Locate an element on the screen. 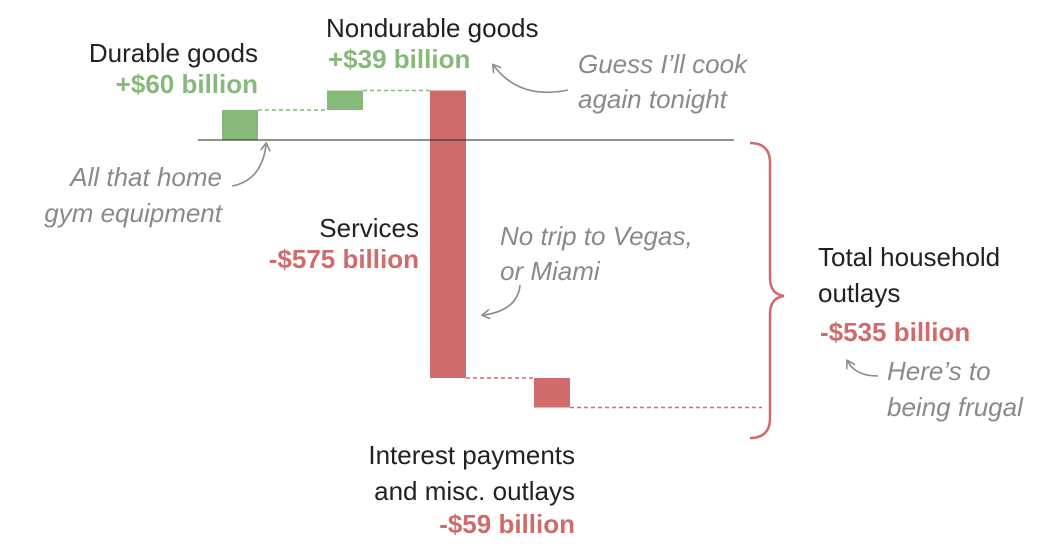  annotation-nondurable-line1: Guess I’ll cook is located at coordinates (663, 64).